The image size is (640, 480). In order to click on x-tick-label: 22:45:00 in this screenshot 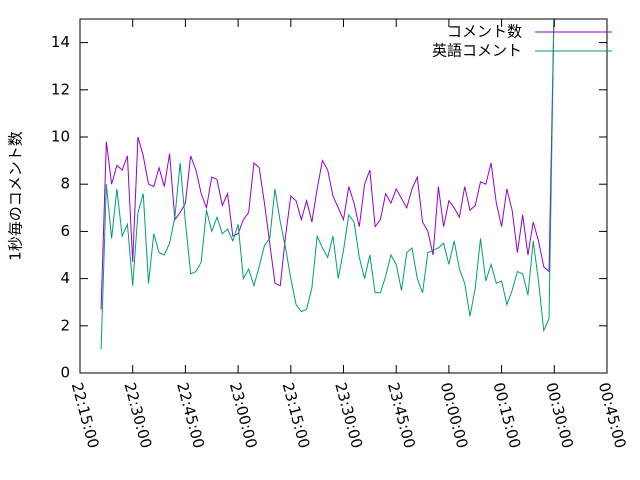, I will do `click(190, 416)`.